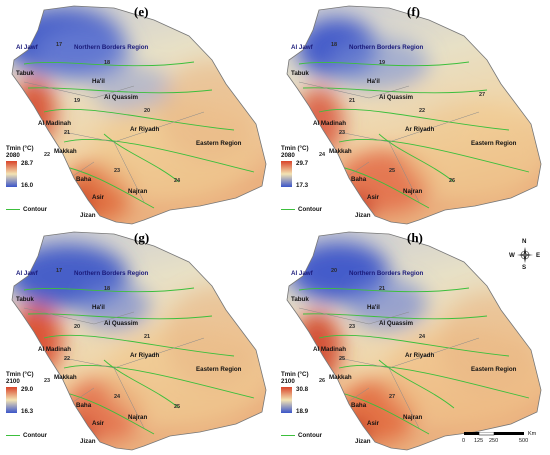 The width and height of the screenshot is (550, 455). Describe the element at coordinates (288, 381) in the screenshot. I see `legend-year: 2100` at that location.